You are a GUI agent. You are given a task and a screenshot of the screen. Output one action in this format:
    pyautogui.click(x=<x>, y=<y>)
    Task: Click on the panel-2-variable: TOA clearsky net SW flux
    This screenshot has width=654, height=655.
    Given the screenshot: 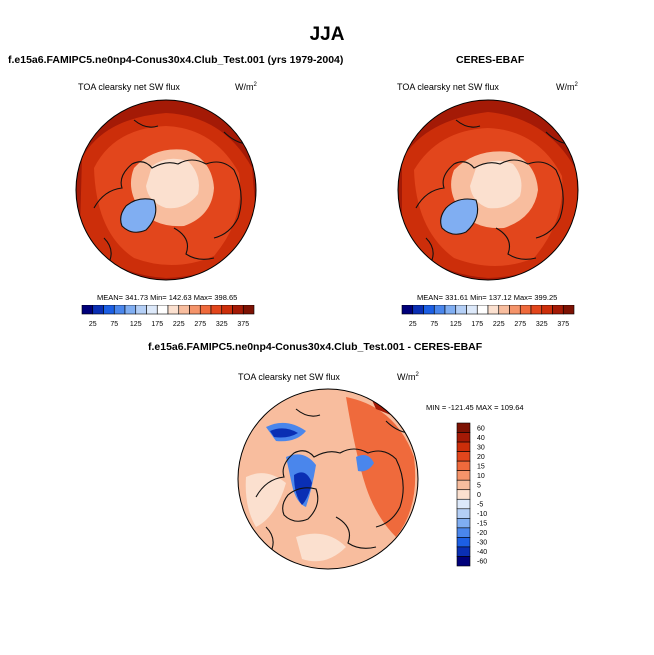 What is the action you would take?
    pyautogui.click(x=448, y=87)
    